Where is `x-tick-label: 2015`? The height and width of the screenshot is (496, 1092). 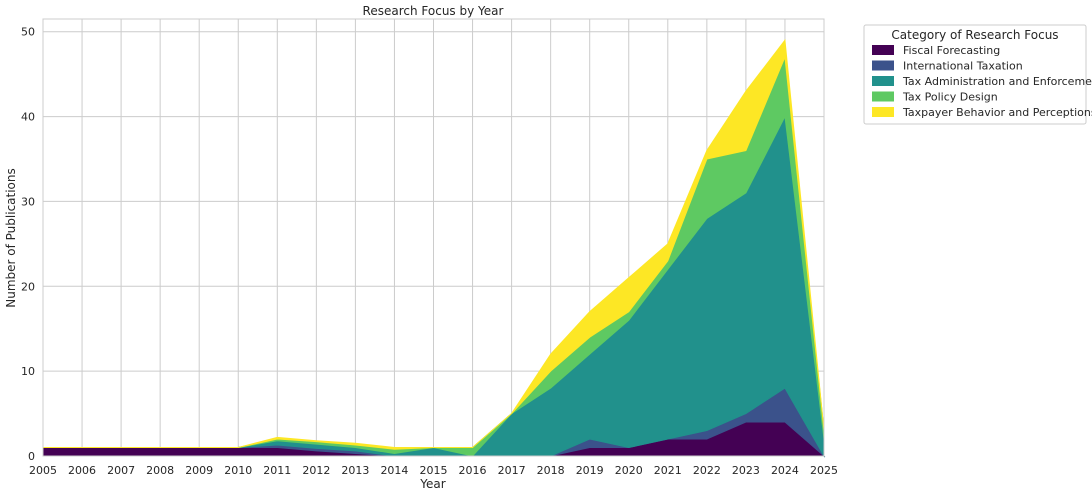
x-tick-label: 2015 is located at coordinates (434, 470).